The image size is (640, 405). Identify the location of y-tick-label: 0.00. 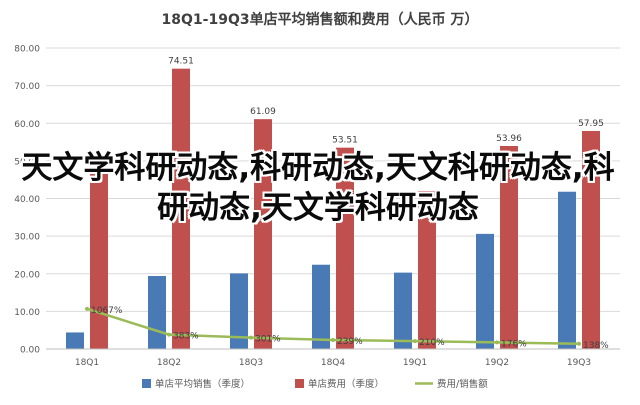
(30, 351).